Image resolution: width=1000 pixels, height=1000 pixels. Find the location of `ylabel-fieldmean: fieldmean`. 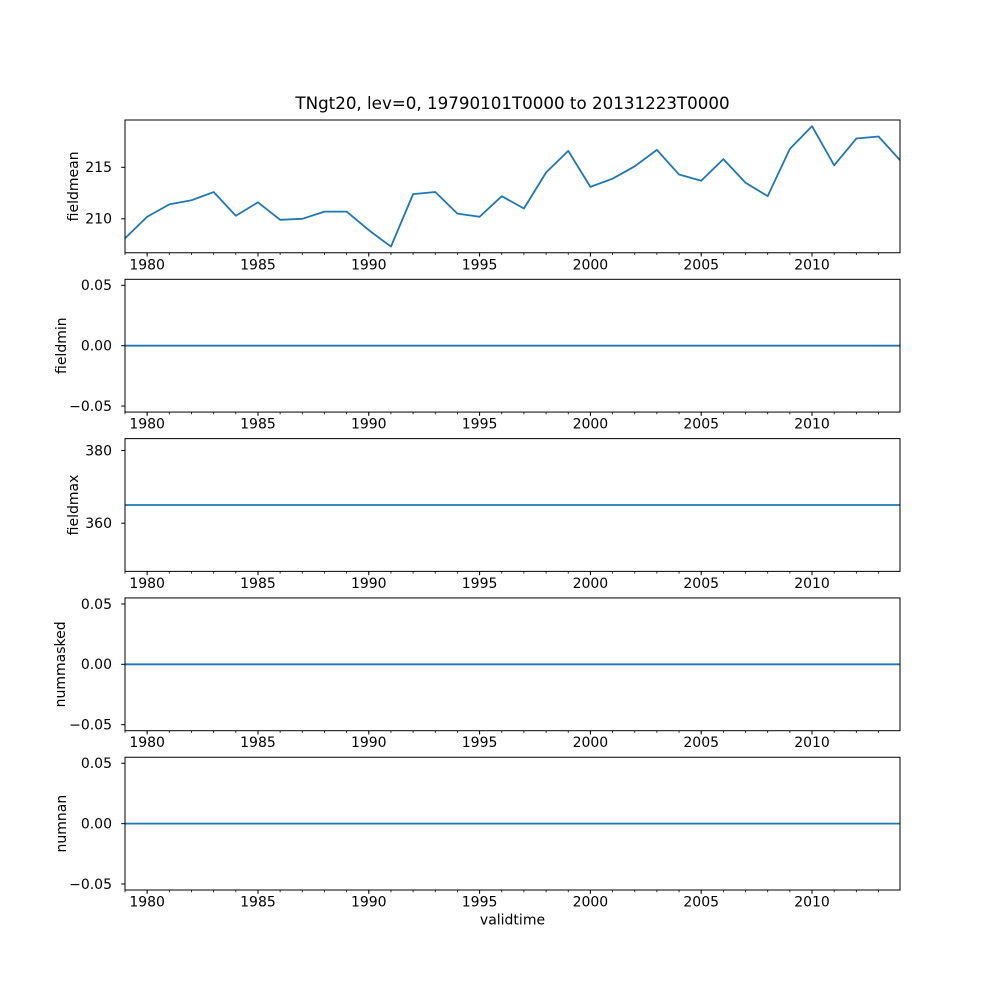

ylabel-fieldmean: fieldmean is located at coordinates (74, 186).